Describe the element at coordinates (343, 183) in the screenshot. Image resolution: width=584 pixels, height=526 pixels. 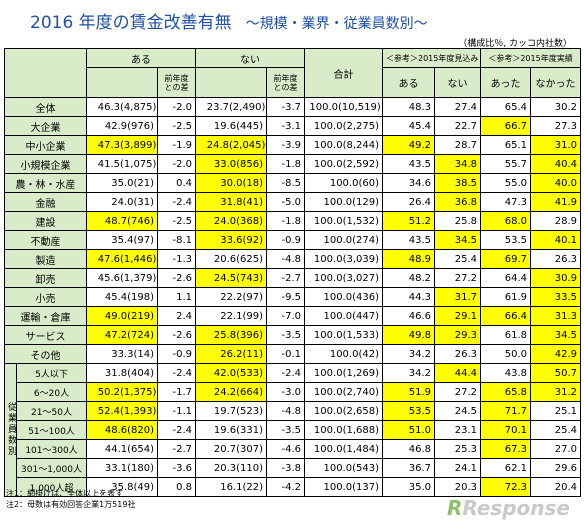
I see `cell-total: 100.0(60)` at that location.